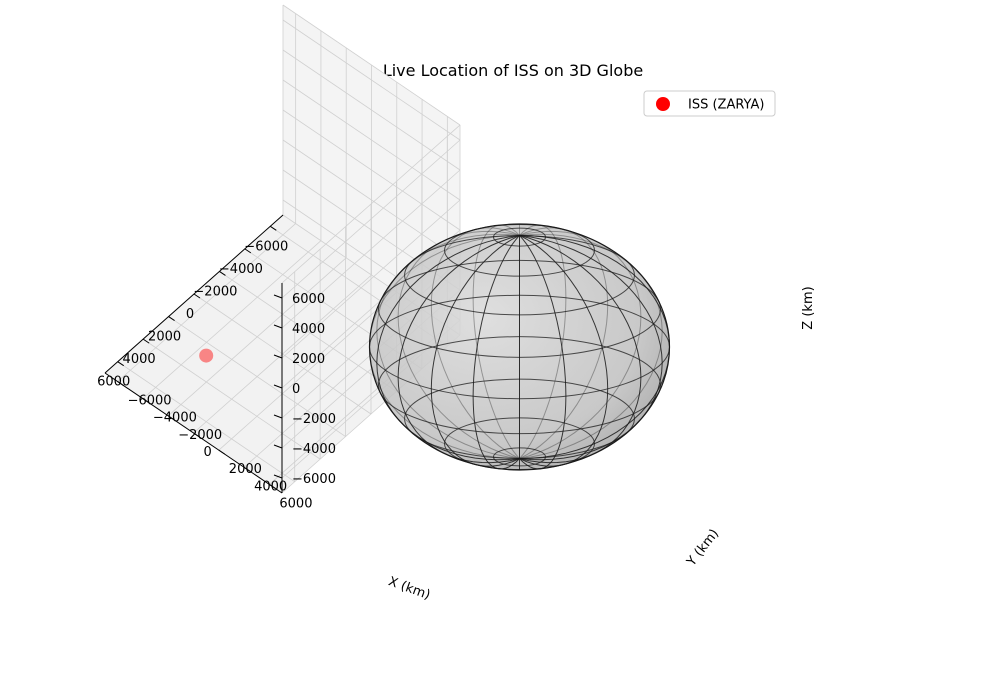 The height and width of the screenshot is (700, 1000). I want to click on data-points, so click(206, 355).